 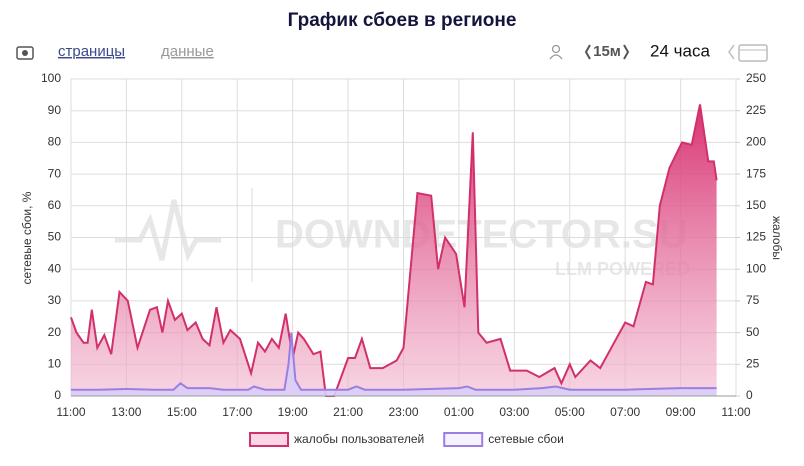 I want to click on x-tick-label: 07:00, so click(x=625, y=412).